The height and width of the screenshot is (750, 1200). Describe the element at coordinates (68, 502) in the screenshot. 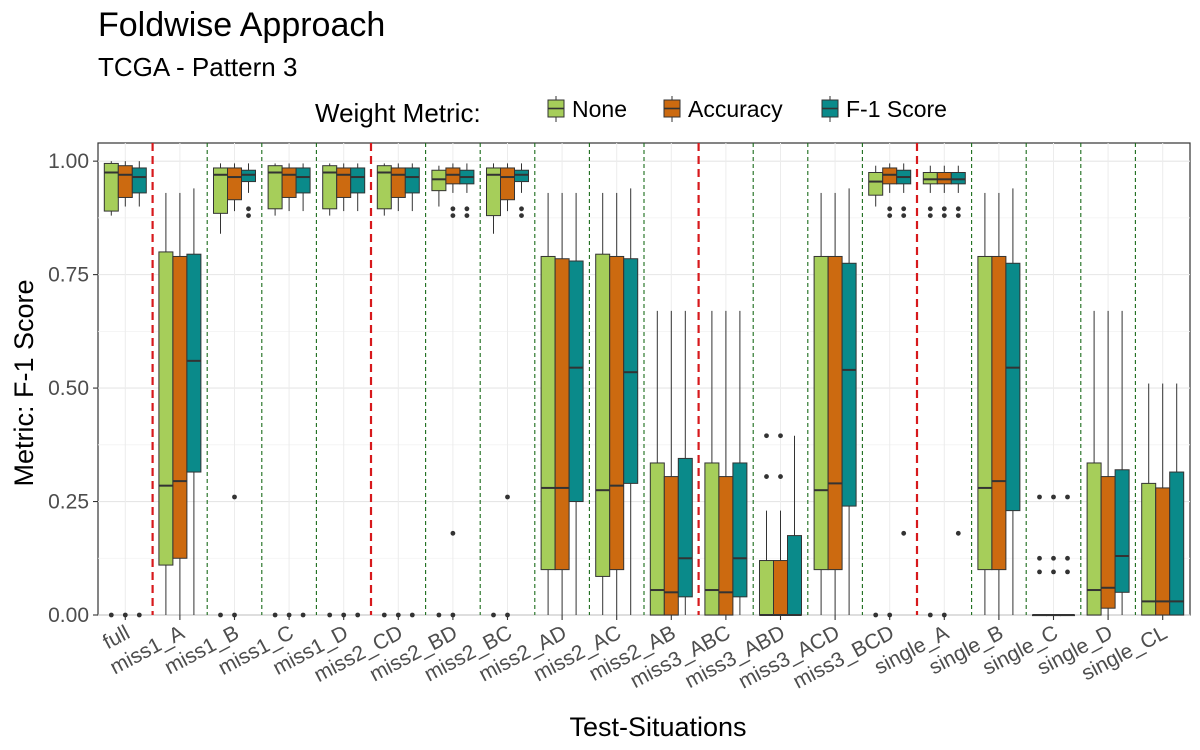

I see `y-tick-label: 0.25` at that location.